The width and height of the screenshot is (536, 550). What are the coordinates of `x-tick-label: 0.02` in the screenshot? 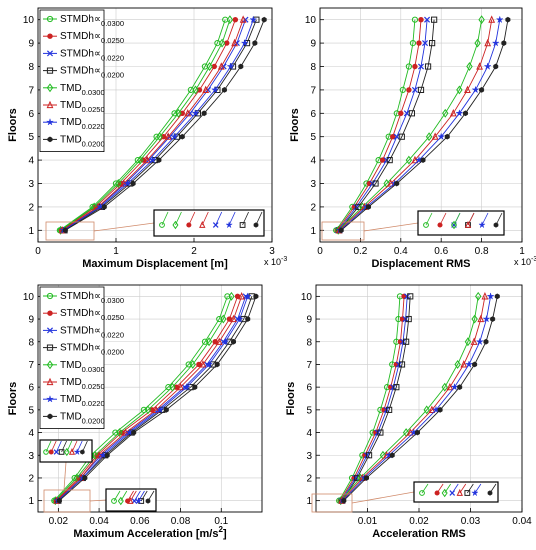 It's located at (419, 521).